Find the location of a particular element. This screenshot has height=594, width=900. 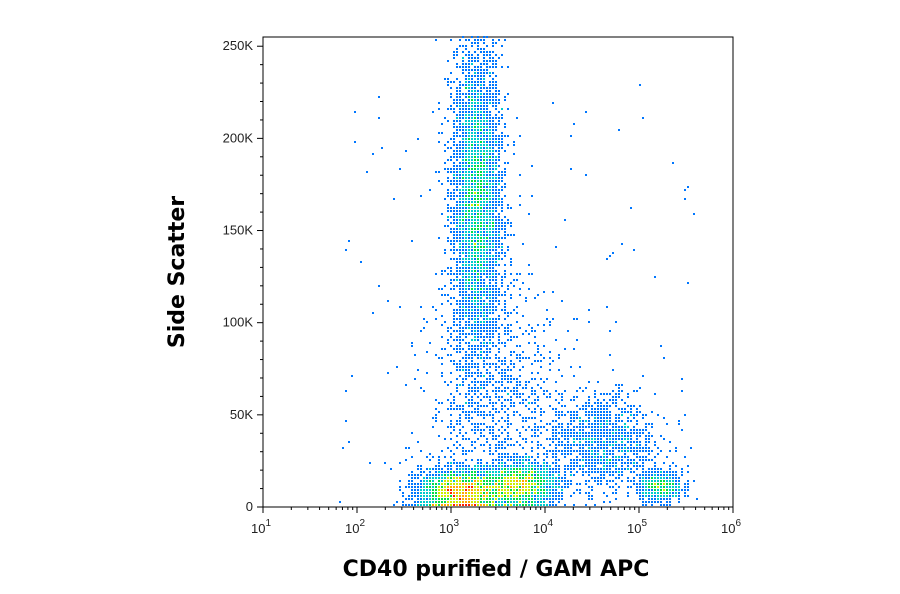

x-tick-label: 104 is located at coordinates (543, 527).